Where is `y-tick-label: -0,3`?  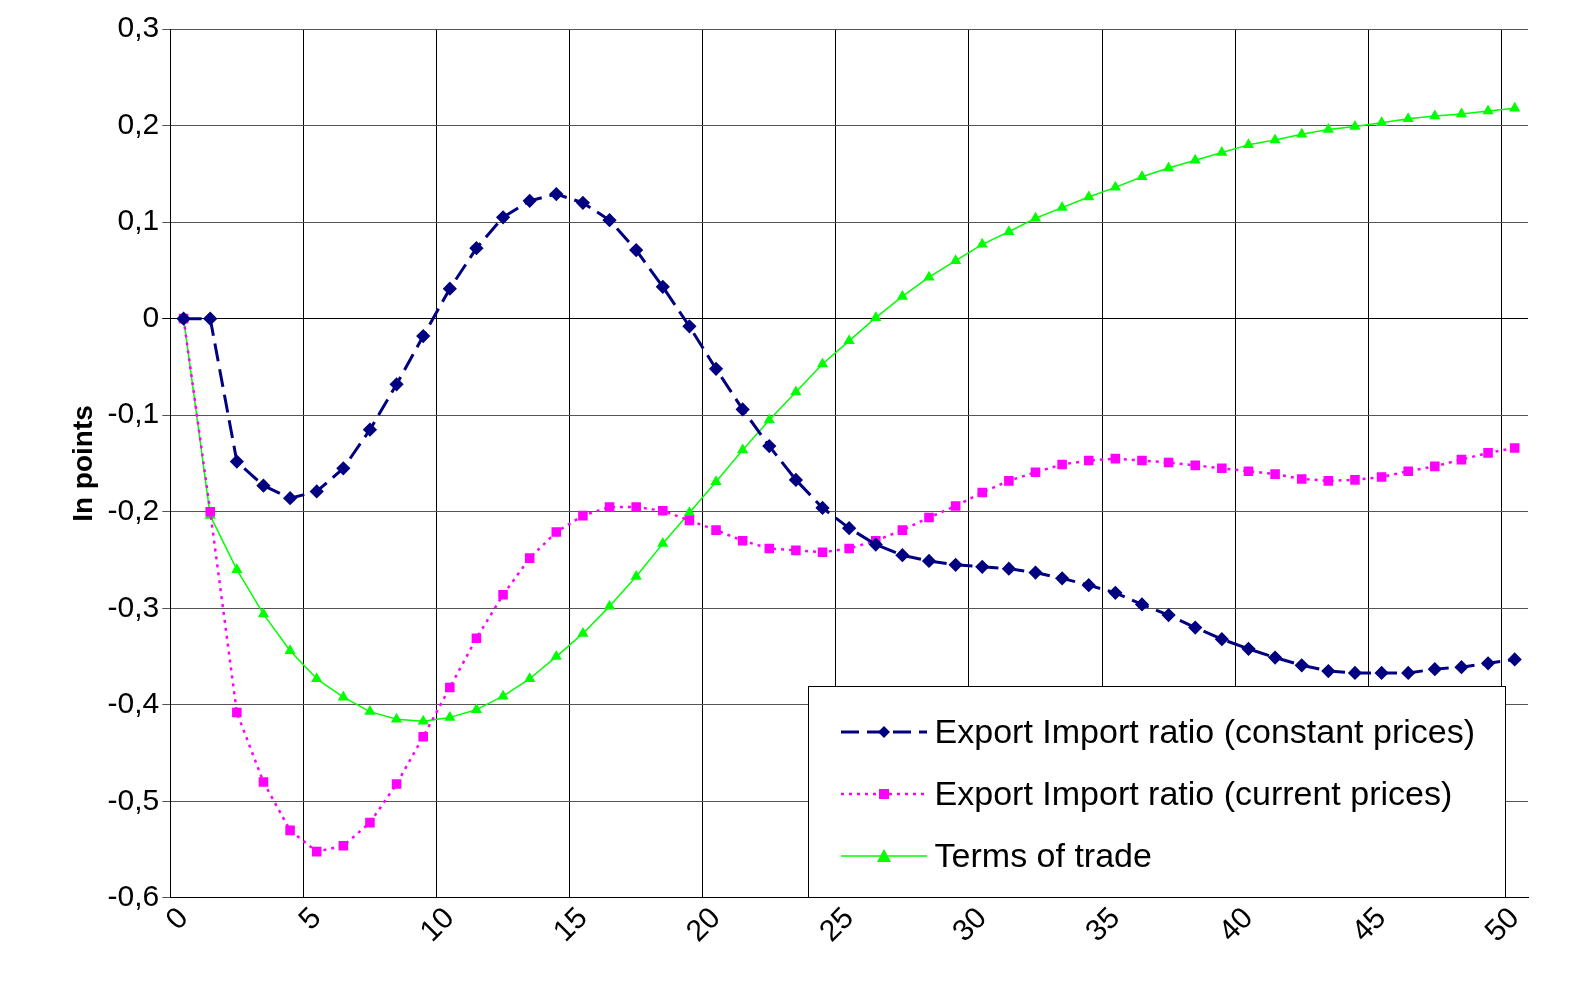 y-tick-label: -0,3 is located at coordinates (133, 606).